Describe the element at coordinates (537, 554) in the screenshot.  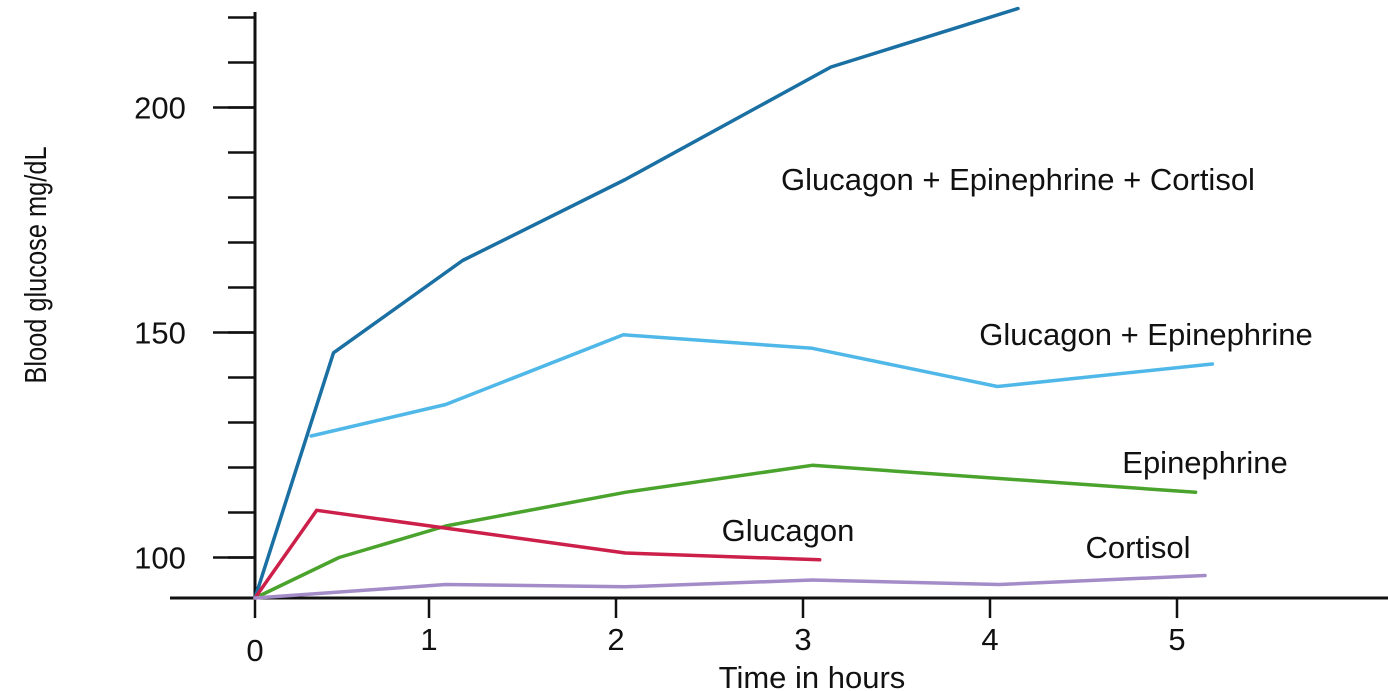
I see `series-line-glucagon` at that location.